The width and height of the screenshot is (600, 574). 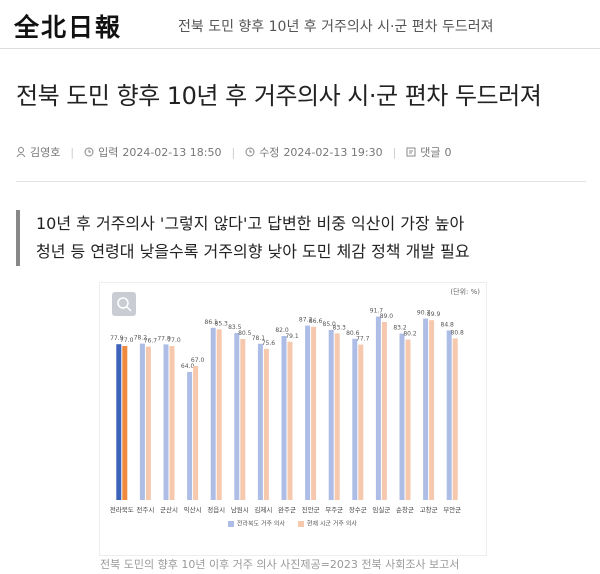 I want to click on value-label: 77.9, so click(x=117, y=338).